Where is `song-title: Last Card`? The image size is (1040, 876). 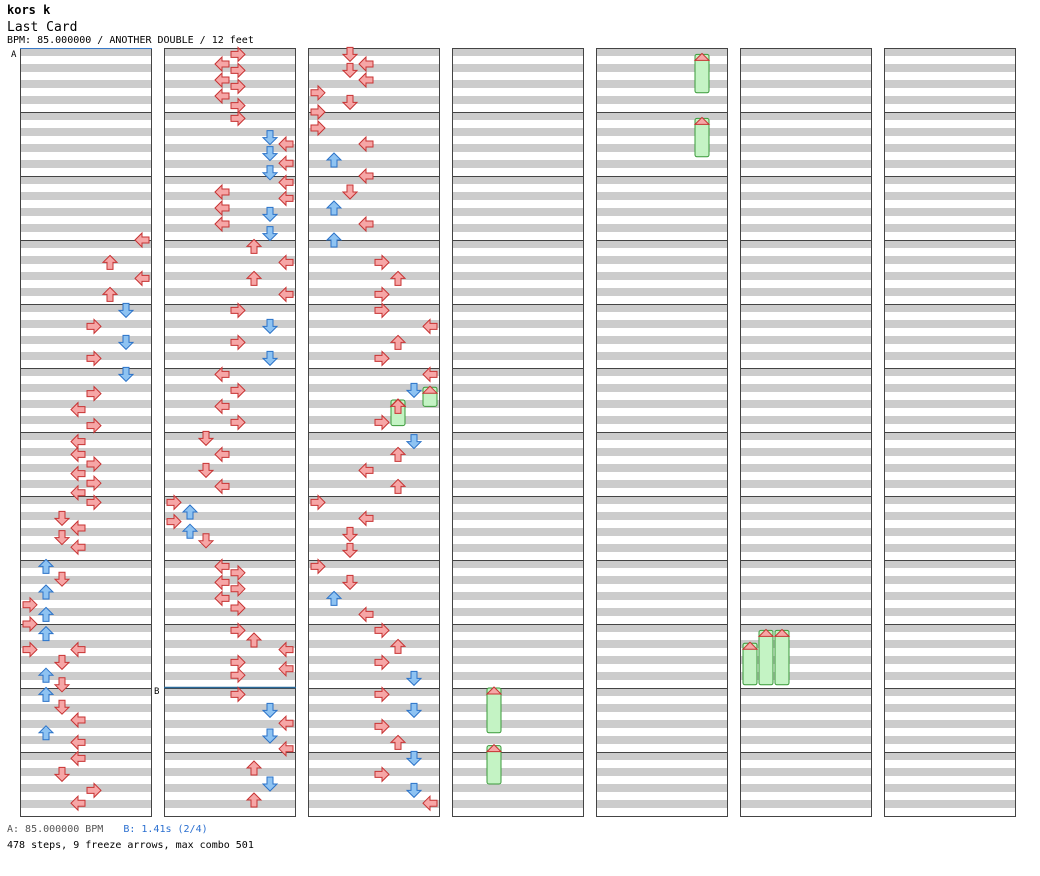
song-title: Last Card is located at coordinates (42, 27).